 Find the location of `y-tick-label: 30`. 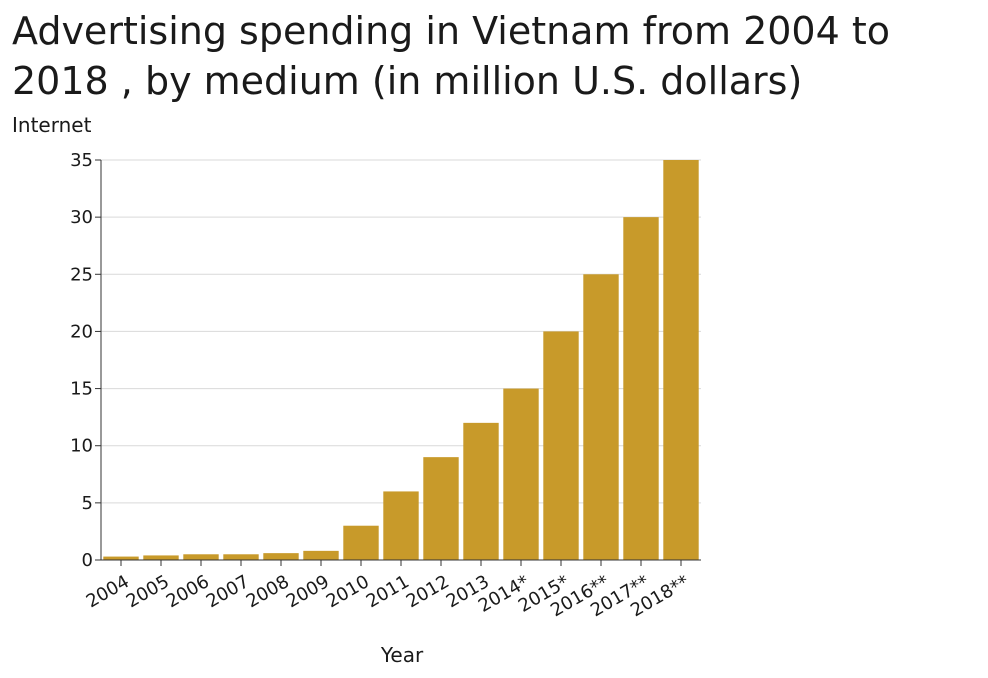

y-tick-label: 30 is located at coordinates (81, 217).